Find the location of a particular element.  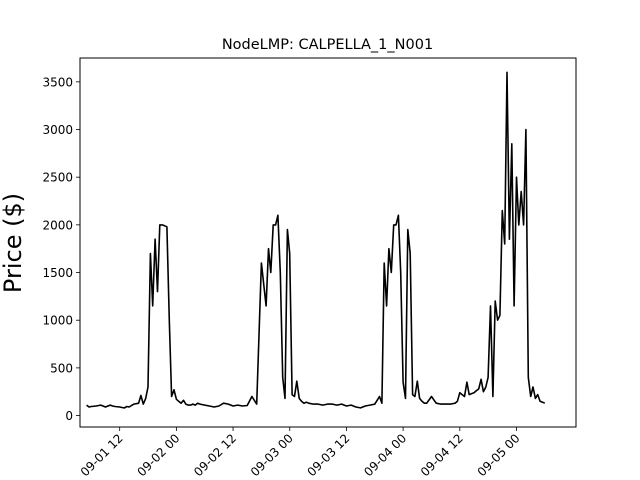

x-tick-label: 09-03 12 is located at coordinates (328, 455).